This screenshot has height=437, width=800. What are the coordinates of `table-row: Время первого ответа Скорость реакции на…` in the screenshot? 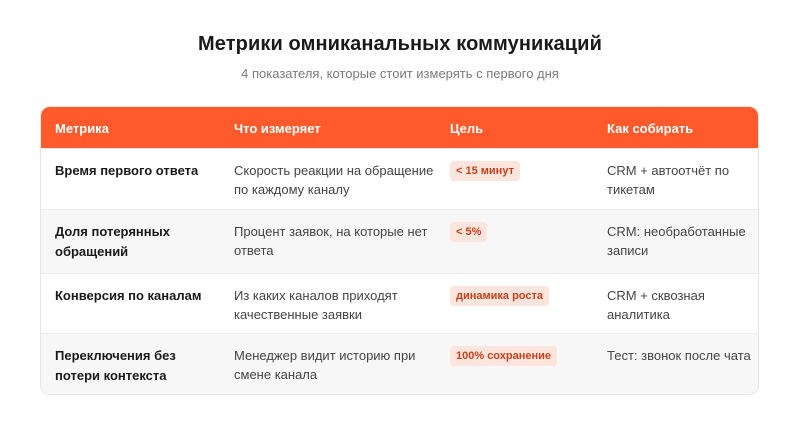 It's located at (399, 178).